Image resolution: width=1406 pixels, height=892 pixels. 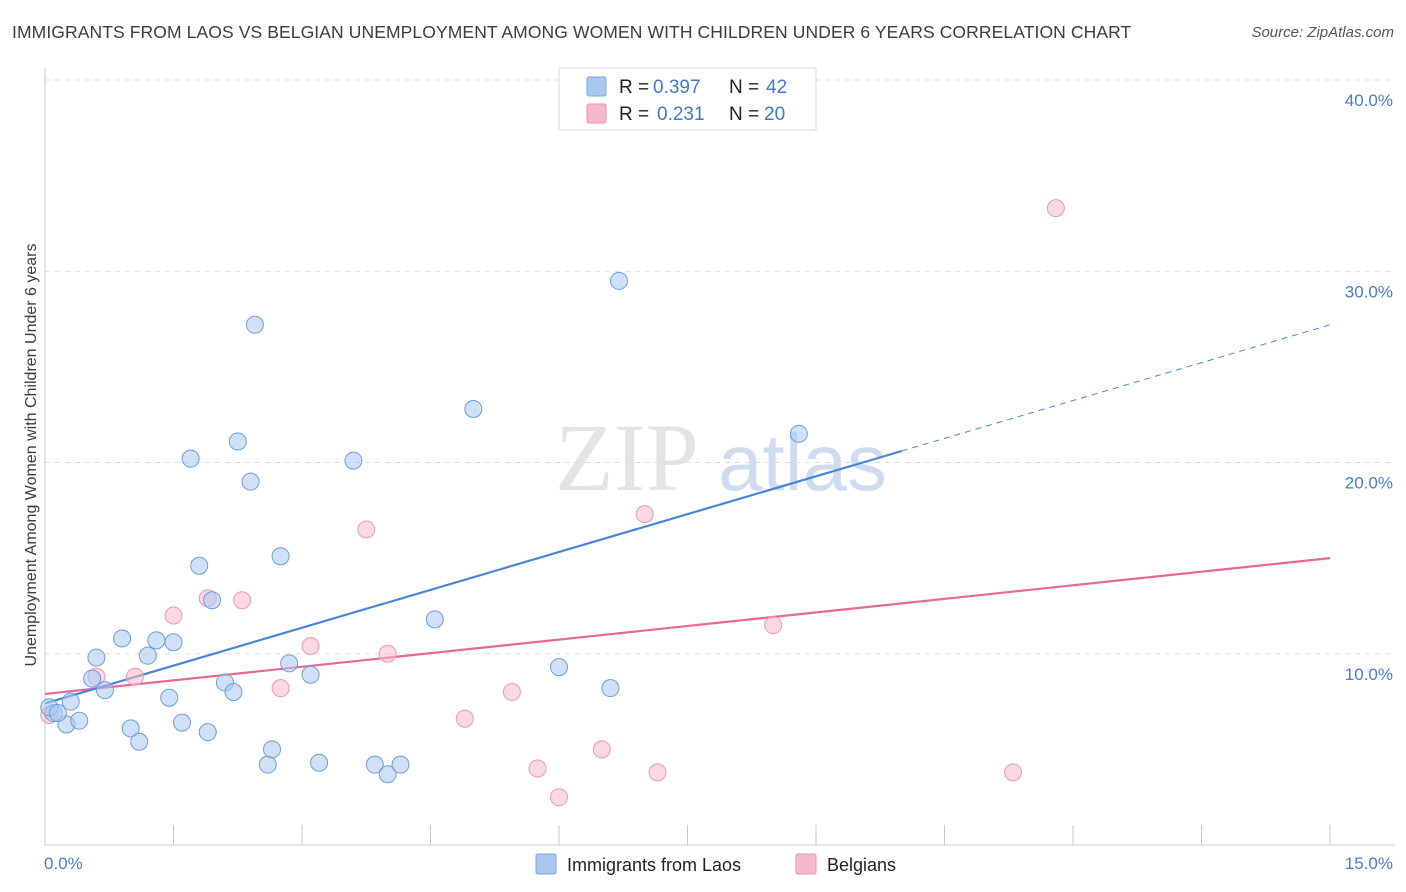 I want to click on bottom-legend-swatch-laos, so click(x=546, y=864).